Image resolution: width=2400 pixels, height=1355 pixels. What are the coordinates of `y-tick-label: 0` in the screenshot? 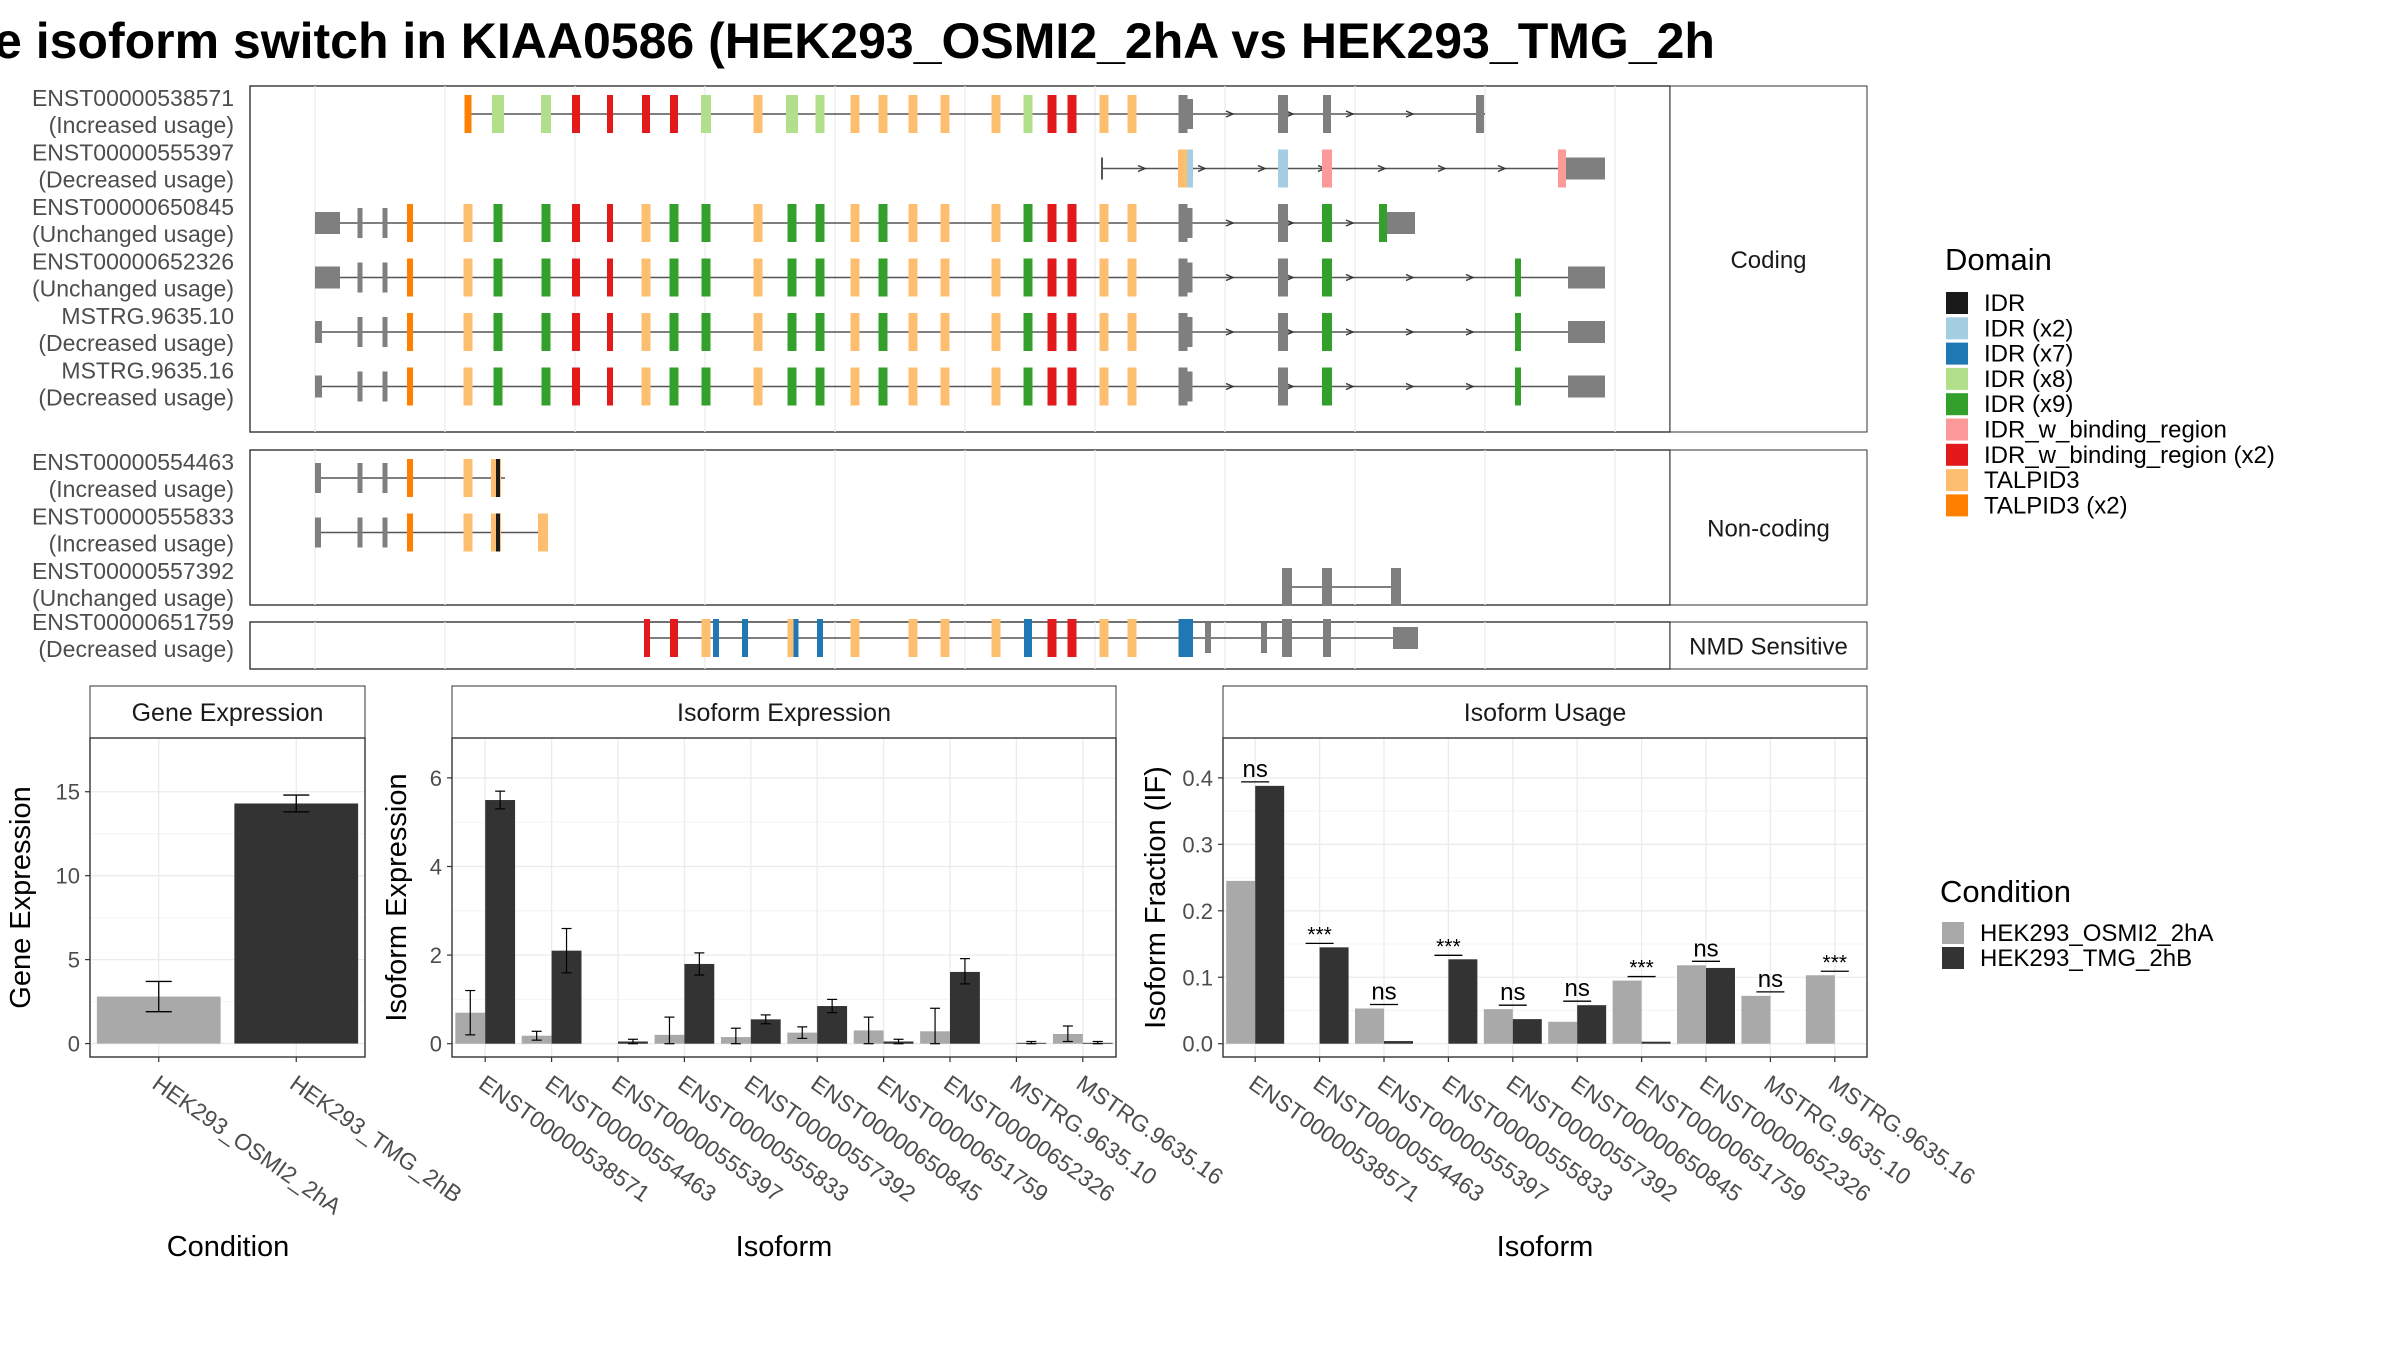 It's located at (74, 1044).